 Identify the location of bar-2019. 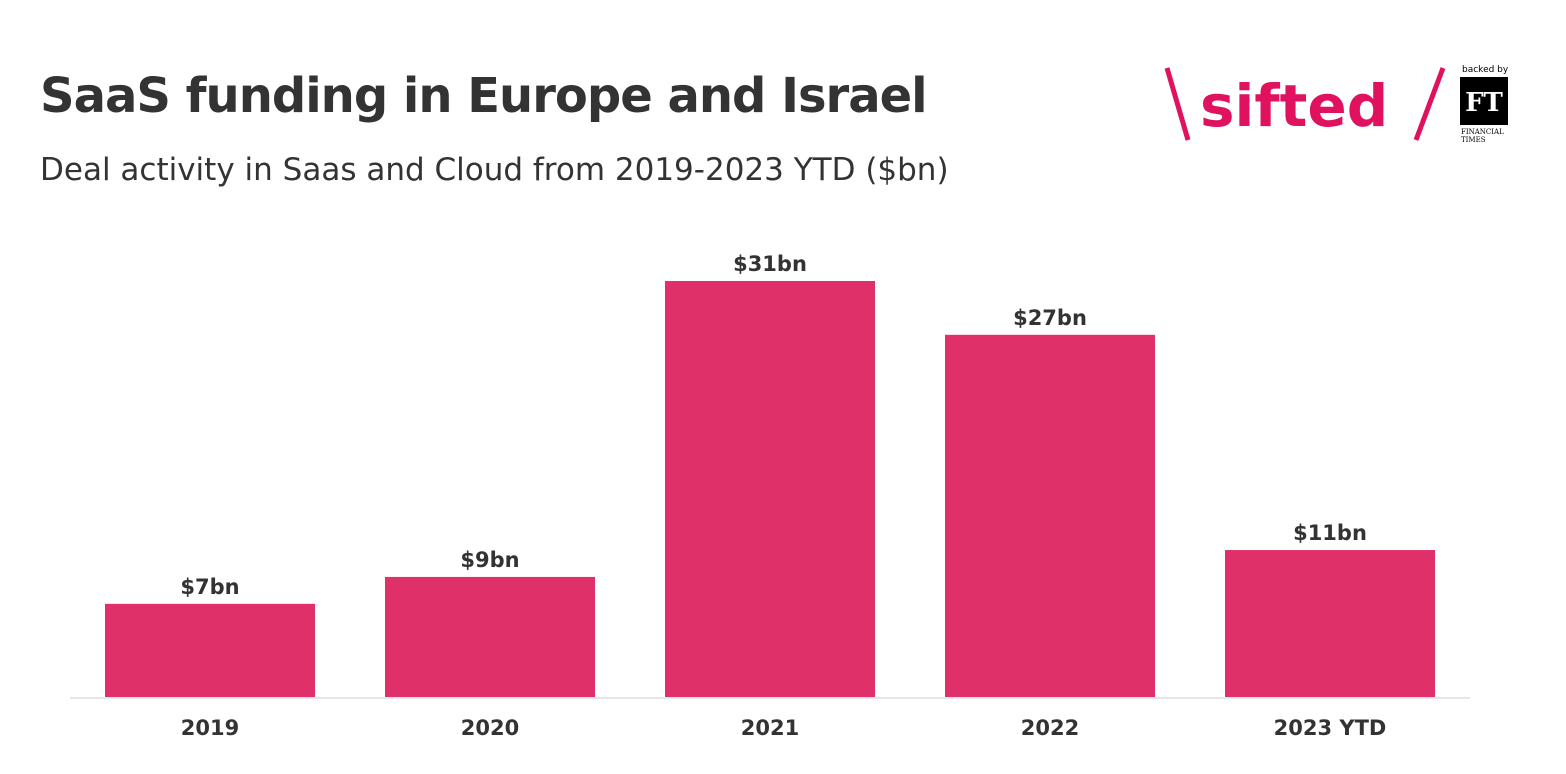
(210, 650).